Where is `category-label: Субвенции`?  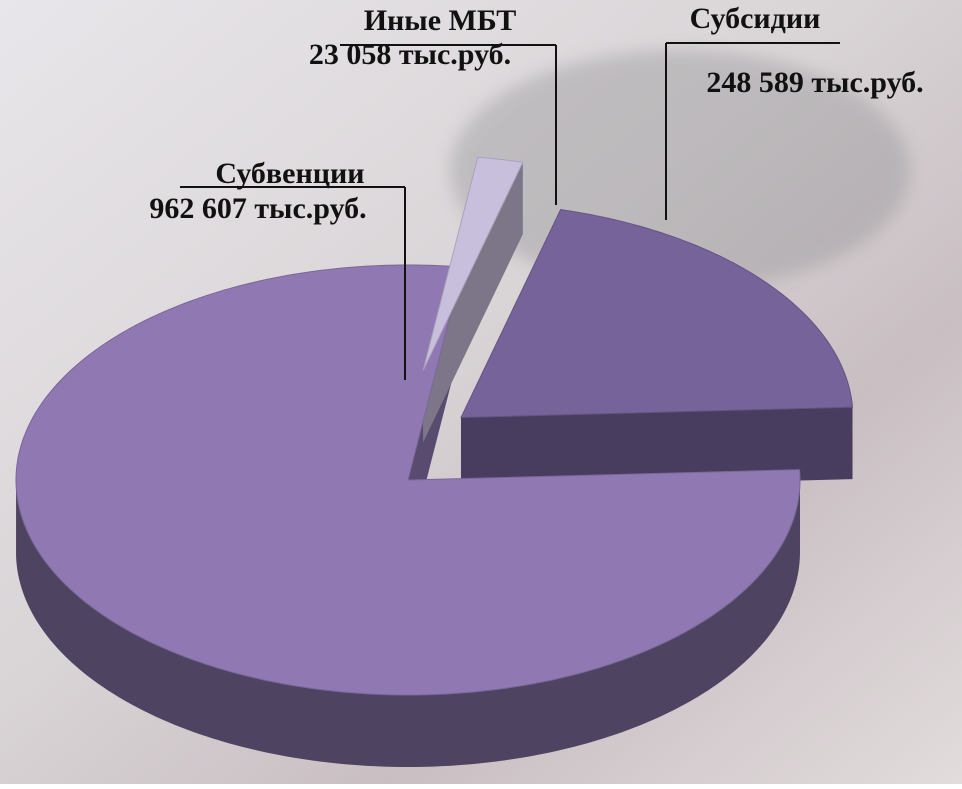 category-label: Субвенции is located at coordinates (289, 173).